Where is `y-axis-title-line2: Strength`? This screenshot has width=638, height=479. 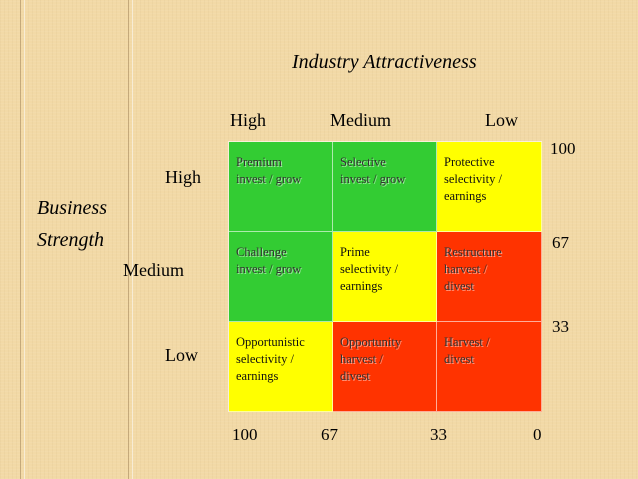
y-axis-title-line2: Strength is located at coordinates (71, 240).